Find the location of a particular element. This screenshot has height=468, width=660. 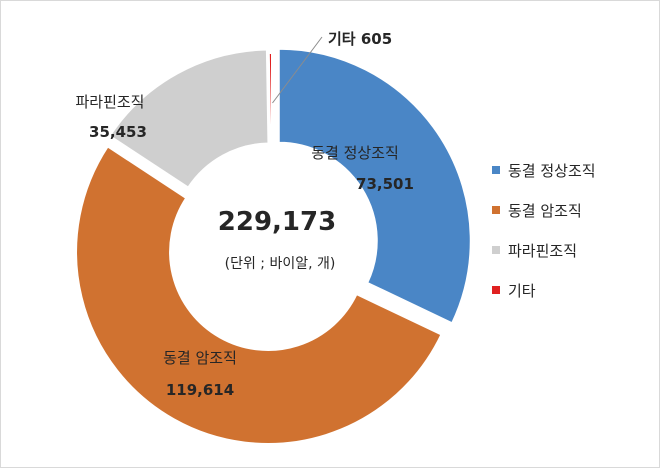

legend-label: 동결 암조직 is located at coordinates (545, 210).